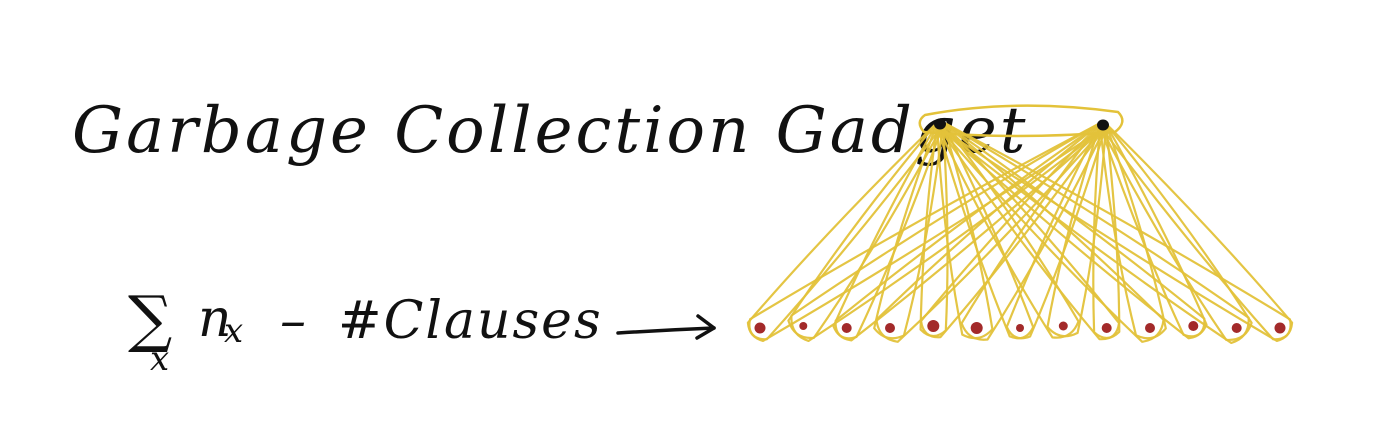 This screenshot has width=1377, height=439. Describe the element at coordinates (150, 318) in the screenshot. I see `sum-symbol: ∑` at that location.